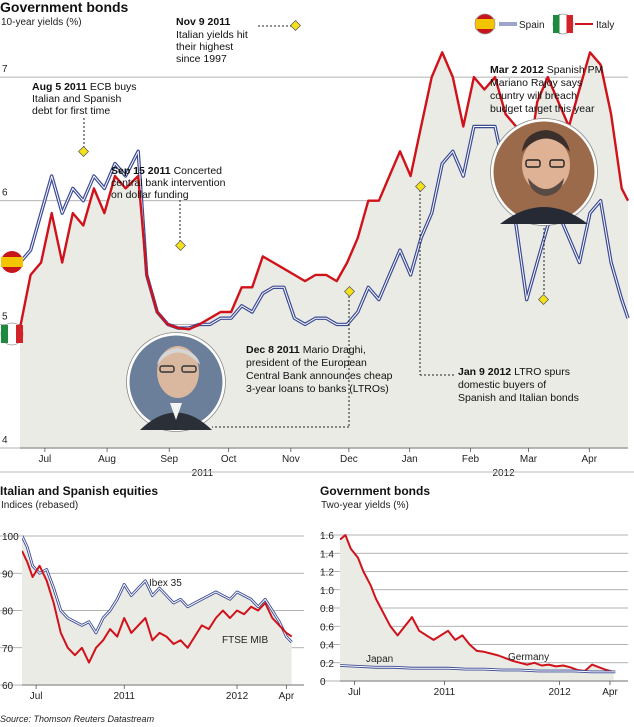 The width and height of the screenshot is (634, 727). What do you see at coordinates (323, 682) in the screenshot?
I see `y-tick-label: 0` at bounding box center [323, 682].